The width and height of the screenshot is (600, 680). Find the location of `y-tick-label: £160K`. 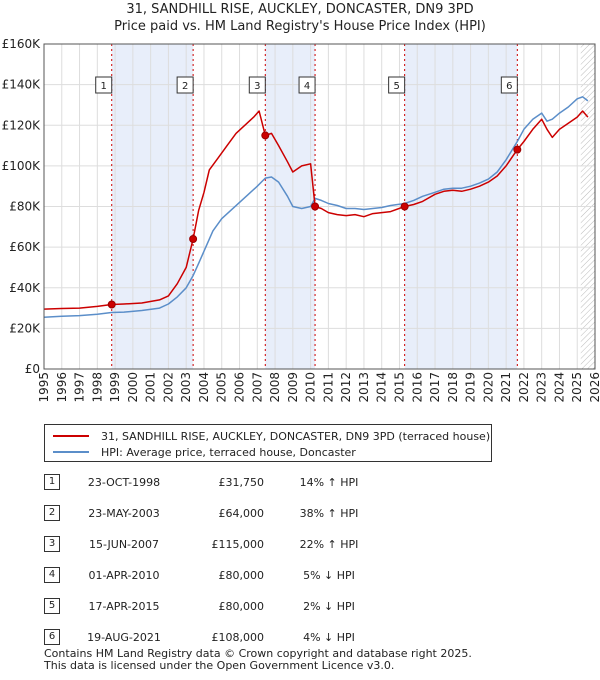

y-tick-label: £160K is located at coordinates (22, 44).